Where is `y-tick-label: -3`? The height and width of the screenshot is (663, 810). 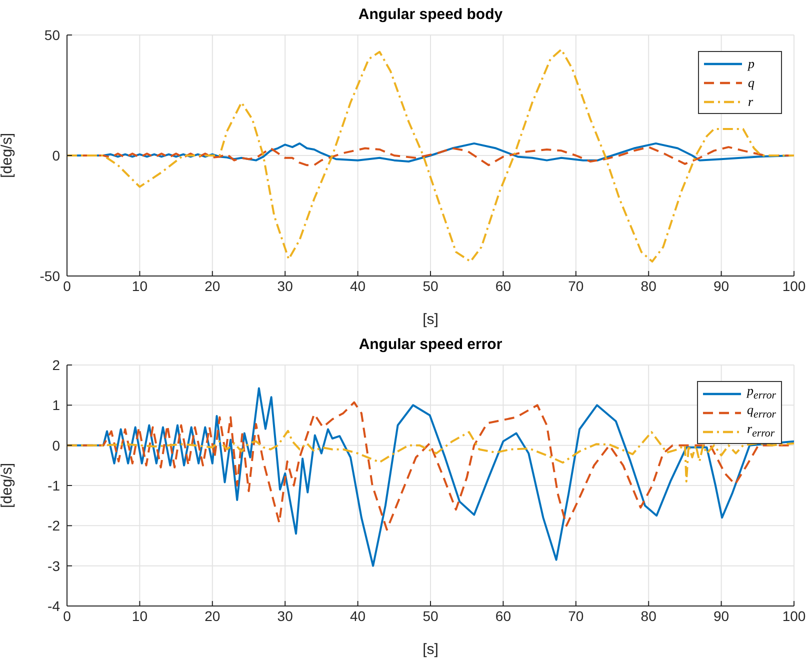
y-tick-label: -3 is located at coordinates (54, 566).